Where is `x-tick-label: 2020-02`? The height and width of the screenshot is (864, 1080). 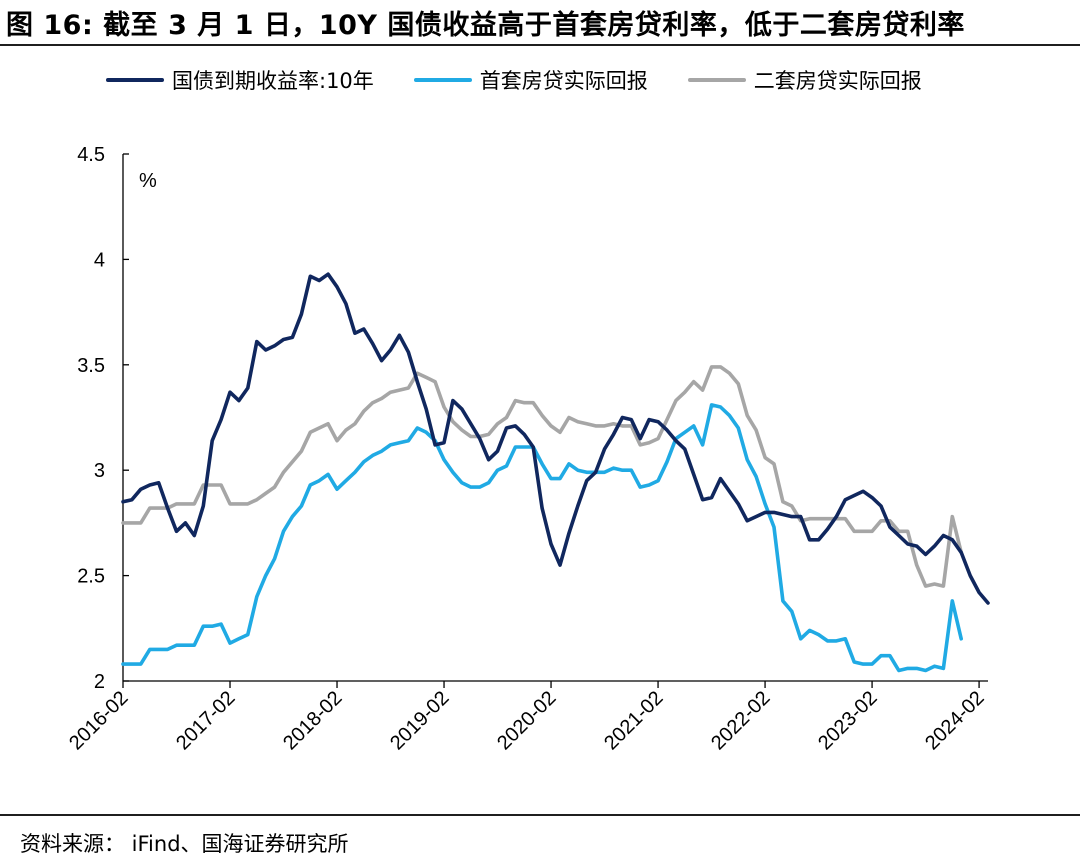 x-tick-label: 2020-02 is located at coordinates (526, 720).